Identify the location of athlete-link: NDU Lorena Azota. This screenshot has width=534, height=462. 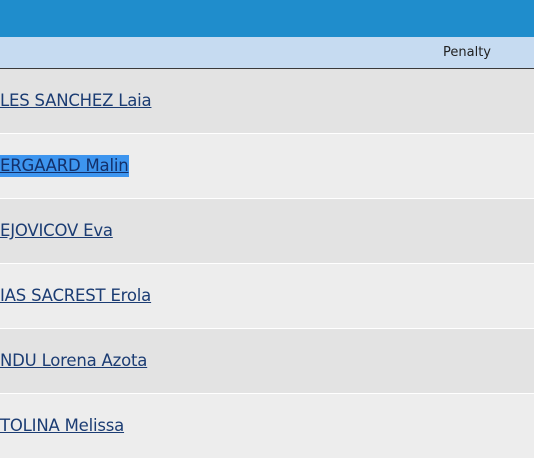
(74, 360).